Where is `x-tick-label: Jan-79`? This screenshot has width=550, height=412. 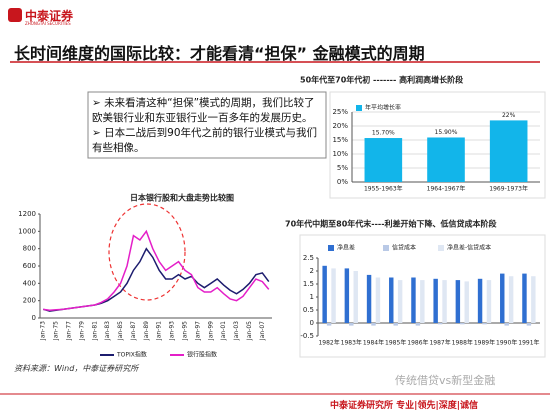 x-tick-label: Jan-79 is located at coordinates (81, 331).